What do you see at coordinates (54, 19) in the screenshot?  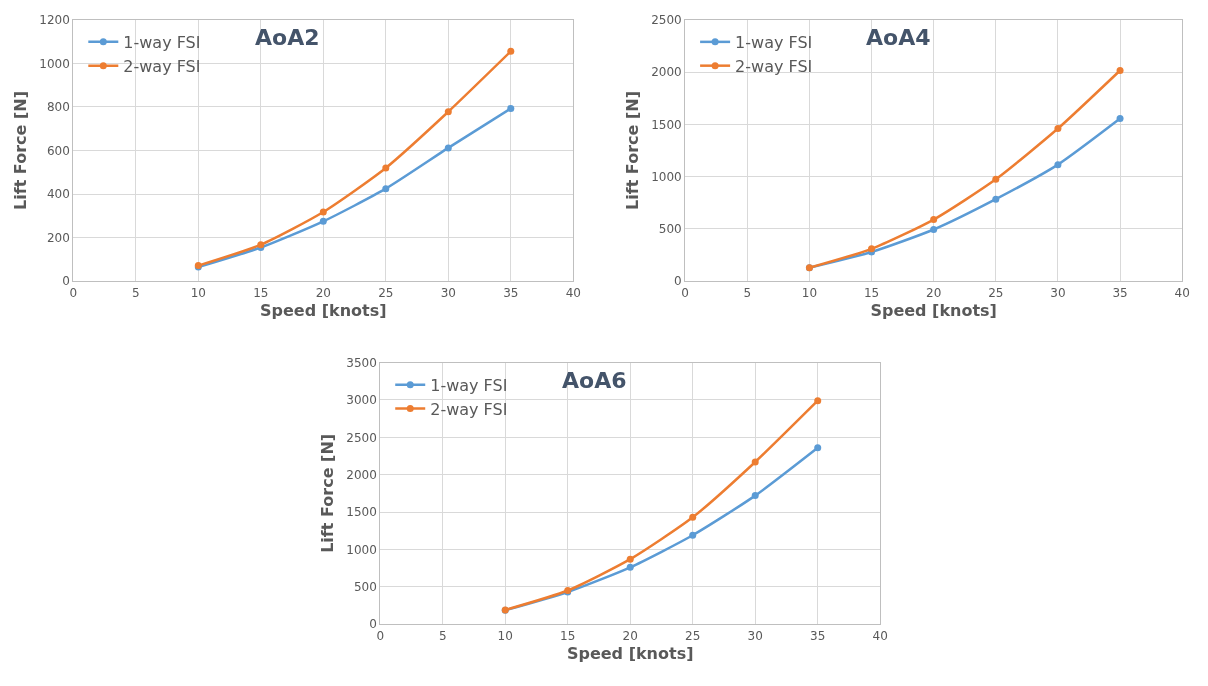 I see `y-tick-label: 1200` at bounding box center [54, 19].